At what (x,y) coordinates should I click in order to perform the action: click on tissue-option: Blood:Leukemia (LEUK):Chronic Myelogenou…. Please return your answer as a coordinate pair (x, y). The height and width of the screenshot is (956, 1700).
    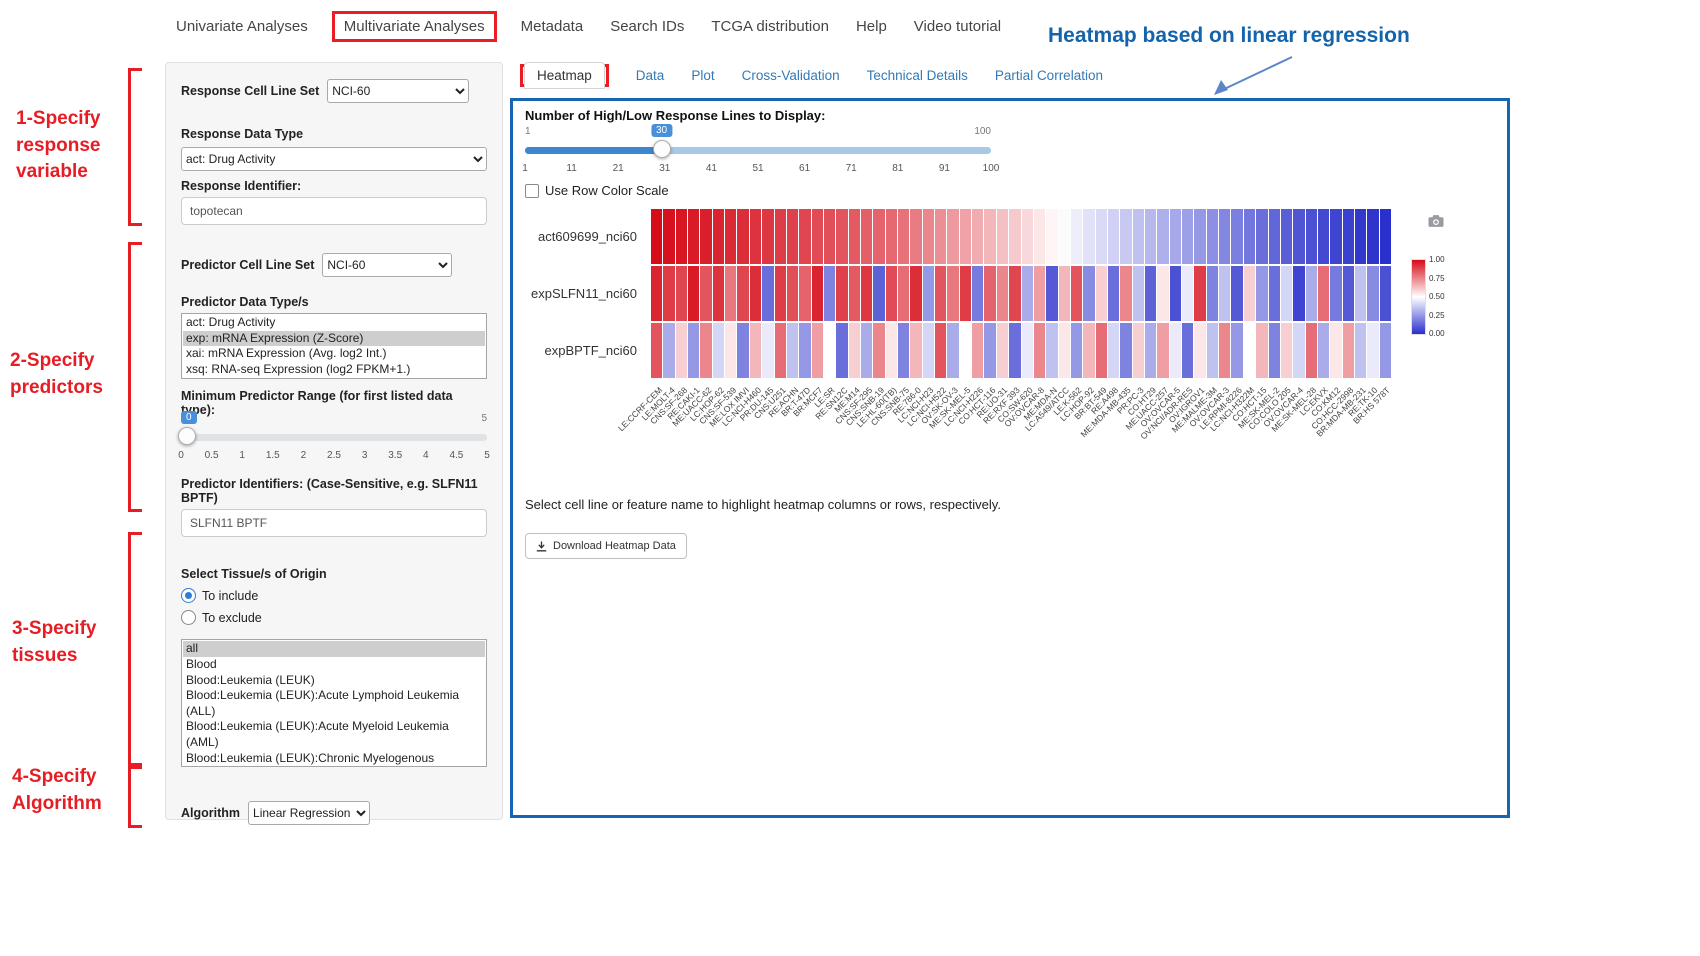
    Looking at the image, I should click on (310, 758).